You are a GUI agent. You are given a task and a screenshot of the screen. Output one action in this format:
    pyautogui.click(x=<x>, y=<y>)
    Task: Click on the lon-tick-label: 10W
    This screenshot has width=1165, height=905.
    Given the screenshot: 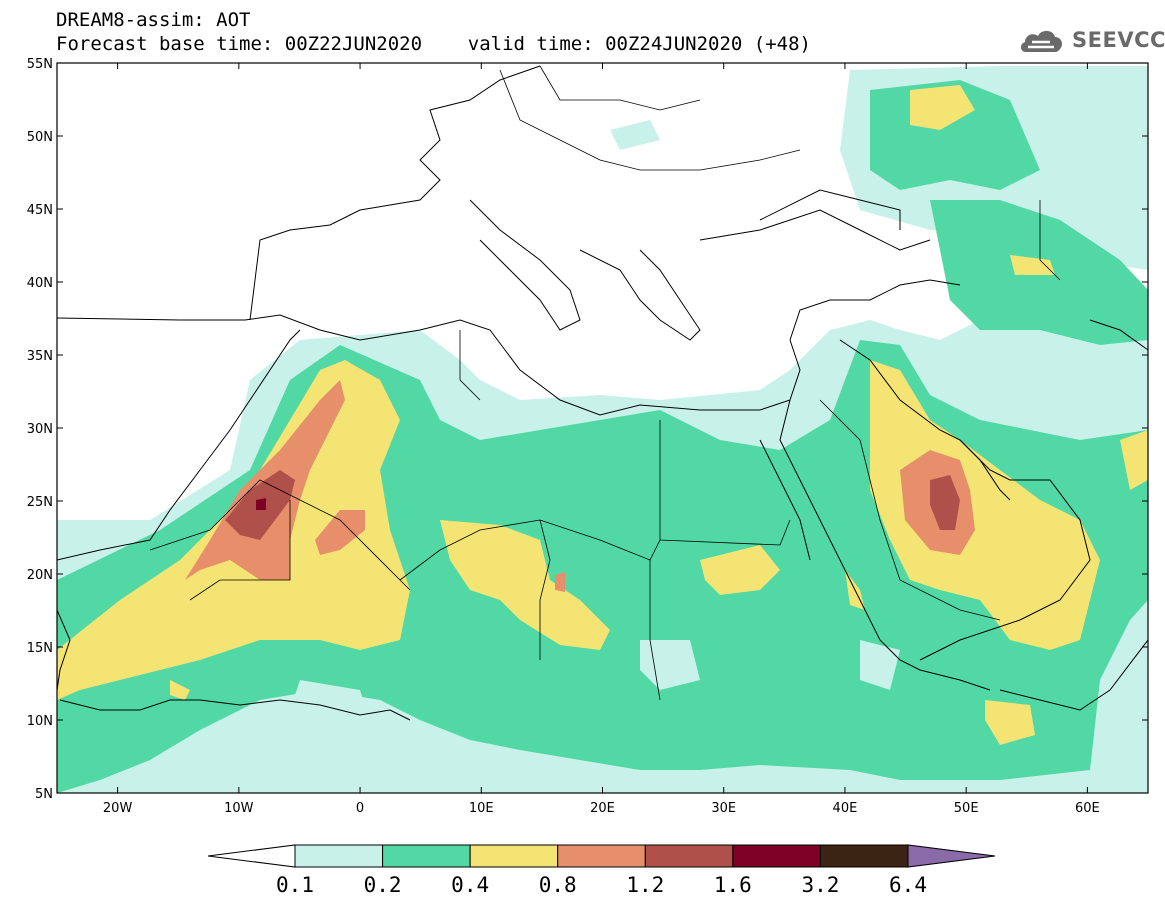 What is the action you would take?
    pyautogui.click(x=239, y=808)
    